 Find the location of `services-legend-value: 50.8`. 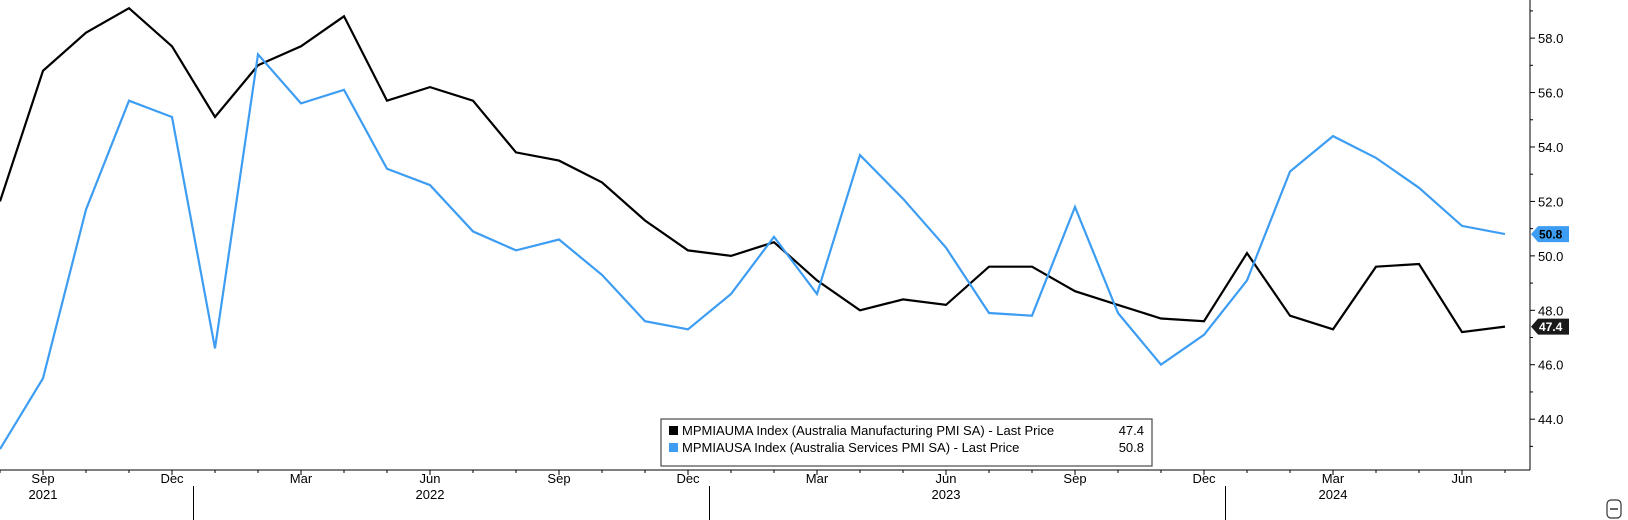

services-legend-value: 50.8 is located at coordinates (1131, 447).